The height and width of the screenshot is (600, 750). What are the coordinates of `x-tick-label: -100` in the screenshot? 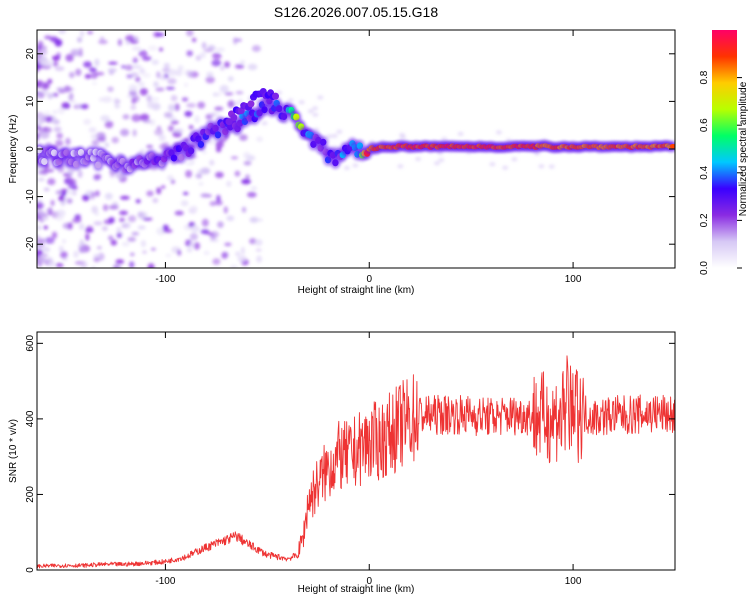 It's located at (165, 279).